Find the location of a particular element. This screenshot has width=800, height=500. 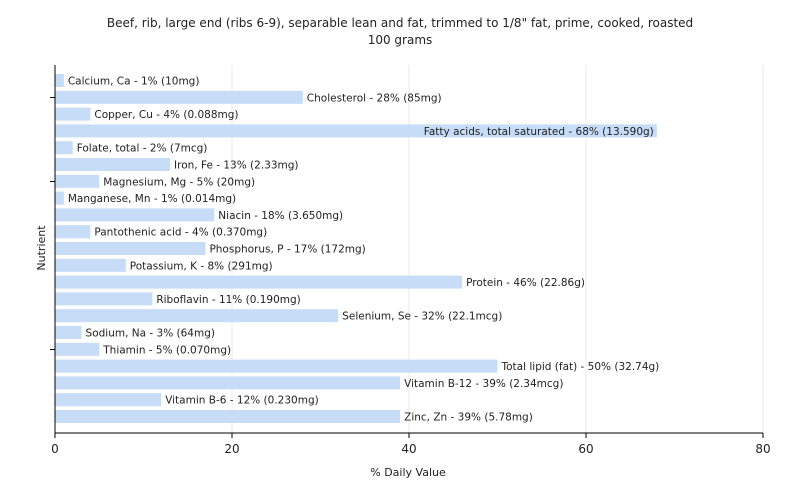

bar-label: Magnesium, Mg - 5% (20mg) is located at coordinates (179, 182).